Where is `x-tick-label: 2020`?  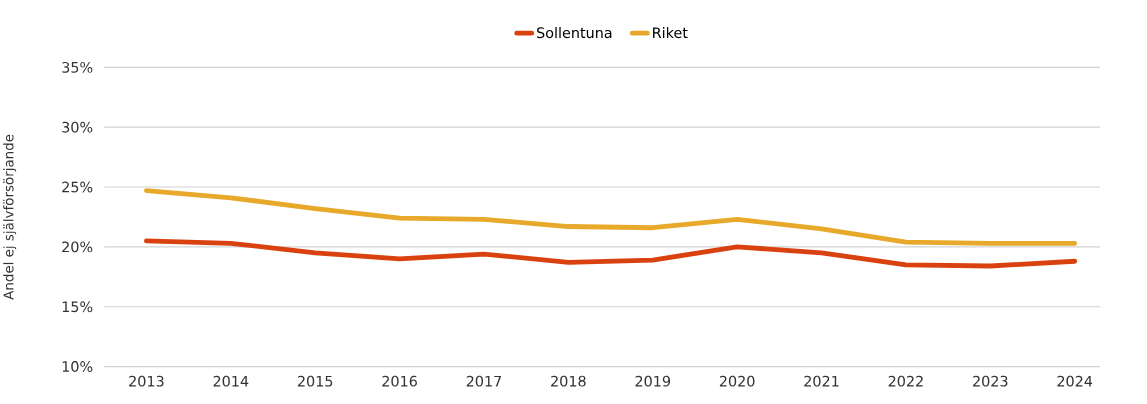
x-tick-label: 2020 is located at coordinates (737, 381).